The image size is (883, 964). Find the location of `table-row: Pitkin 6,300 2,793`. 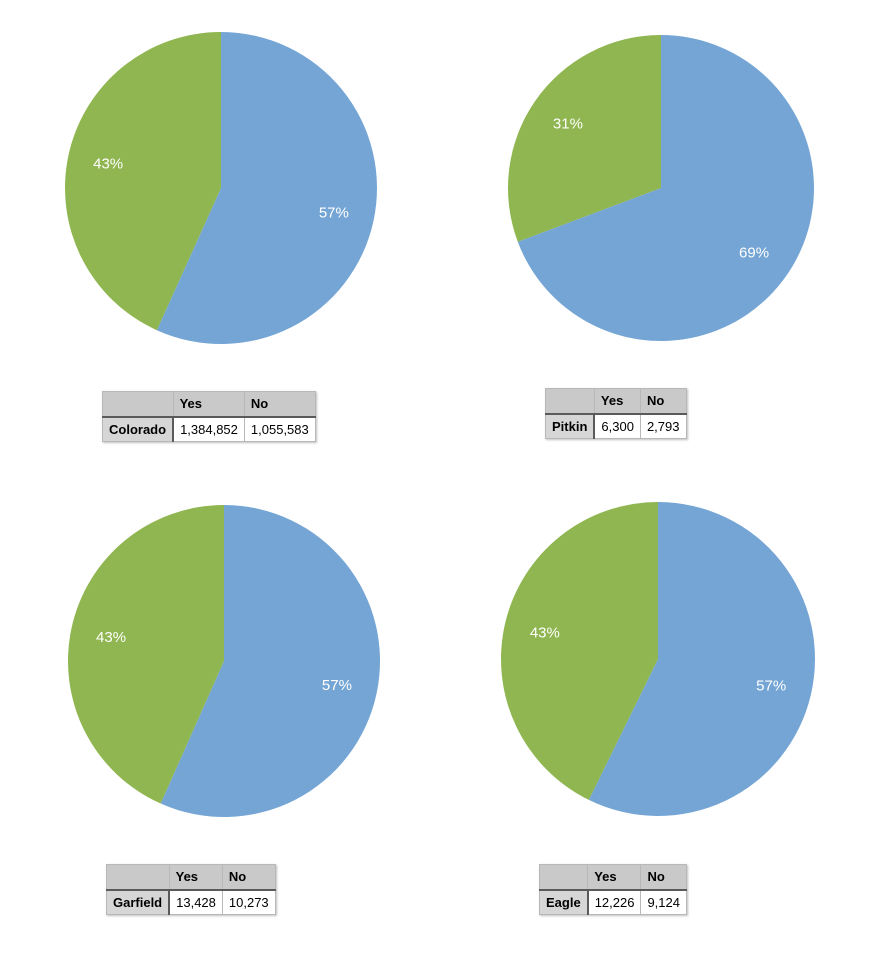

table-row: Pitkin 6,300 2,793 is located at coordinates (616, 426).